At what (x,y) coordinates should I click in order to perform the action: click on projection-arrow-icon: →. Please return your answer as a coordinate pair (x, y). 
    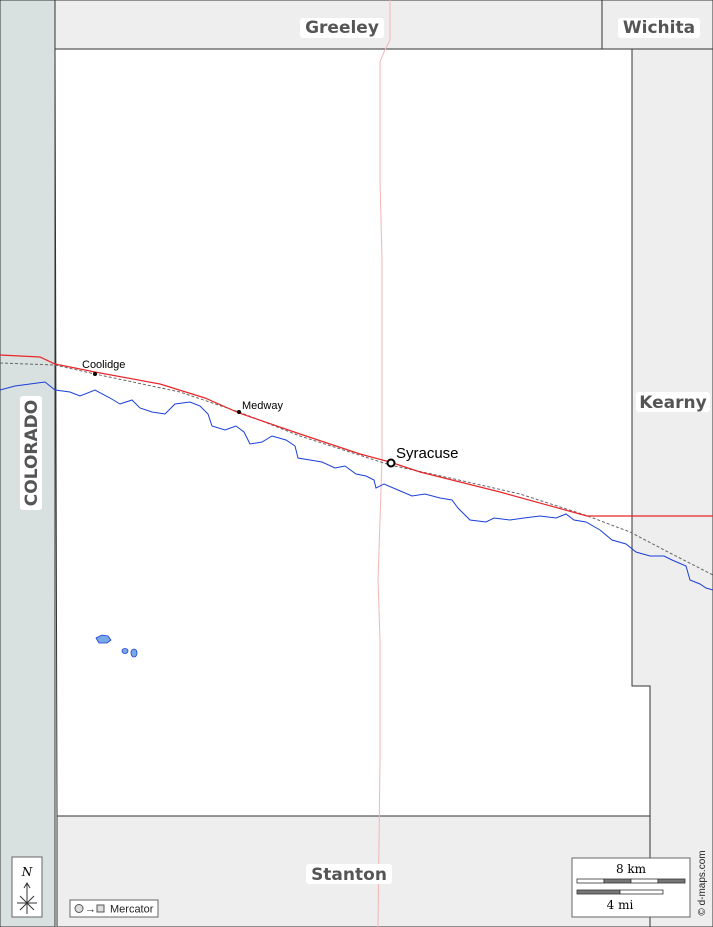
    Looking at the image, I should click on (90, 910).